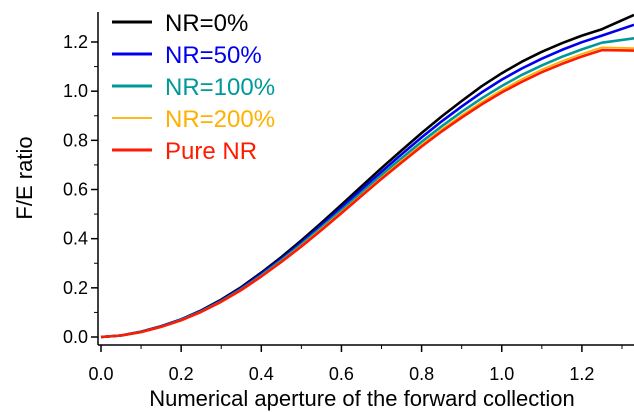 The height and width of the screenshot is (412, 634). I want to click on y-tick-label: 0.0, so click(75, 337).